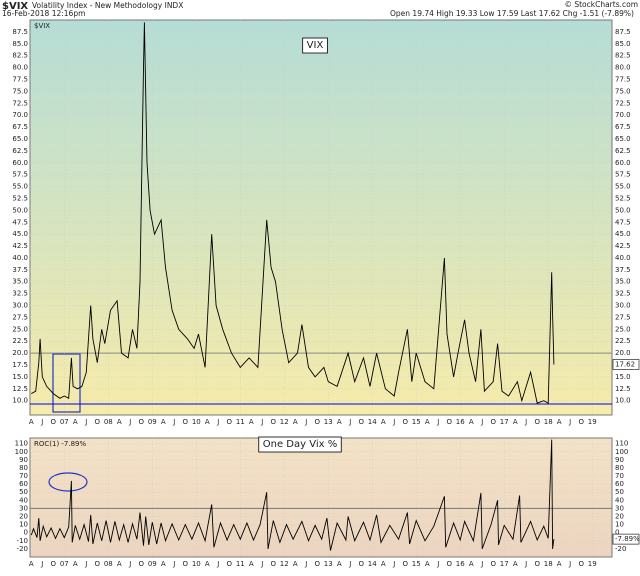 Image resolution: width=640 pixels, height=576 pixels. What do you see at coordinates (20, 175) in the screenshot?
I see `y-tick-label: 57.5` at bounding box center [20, 175].